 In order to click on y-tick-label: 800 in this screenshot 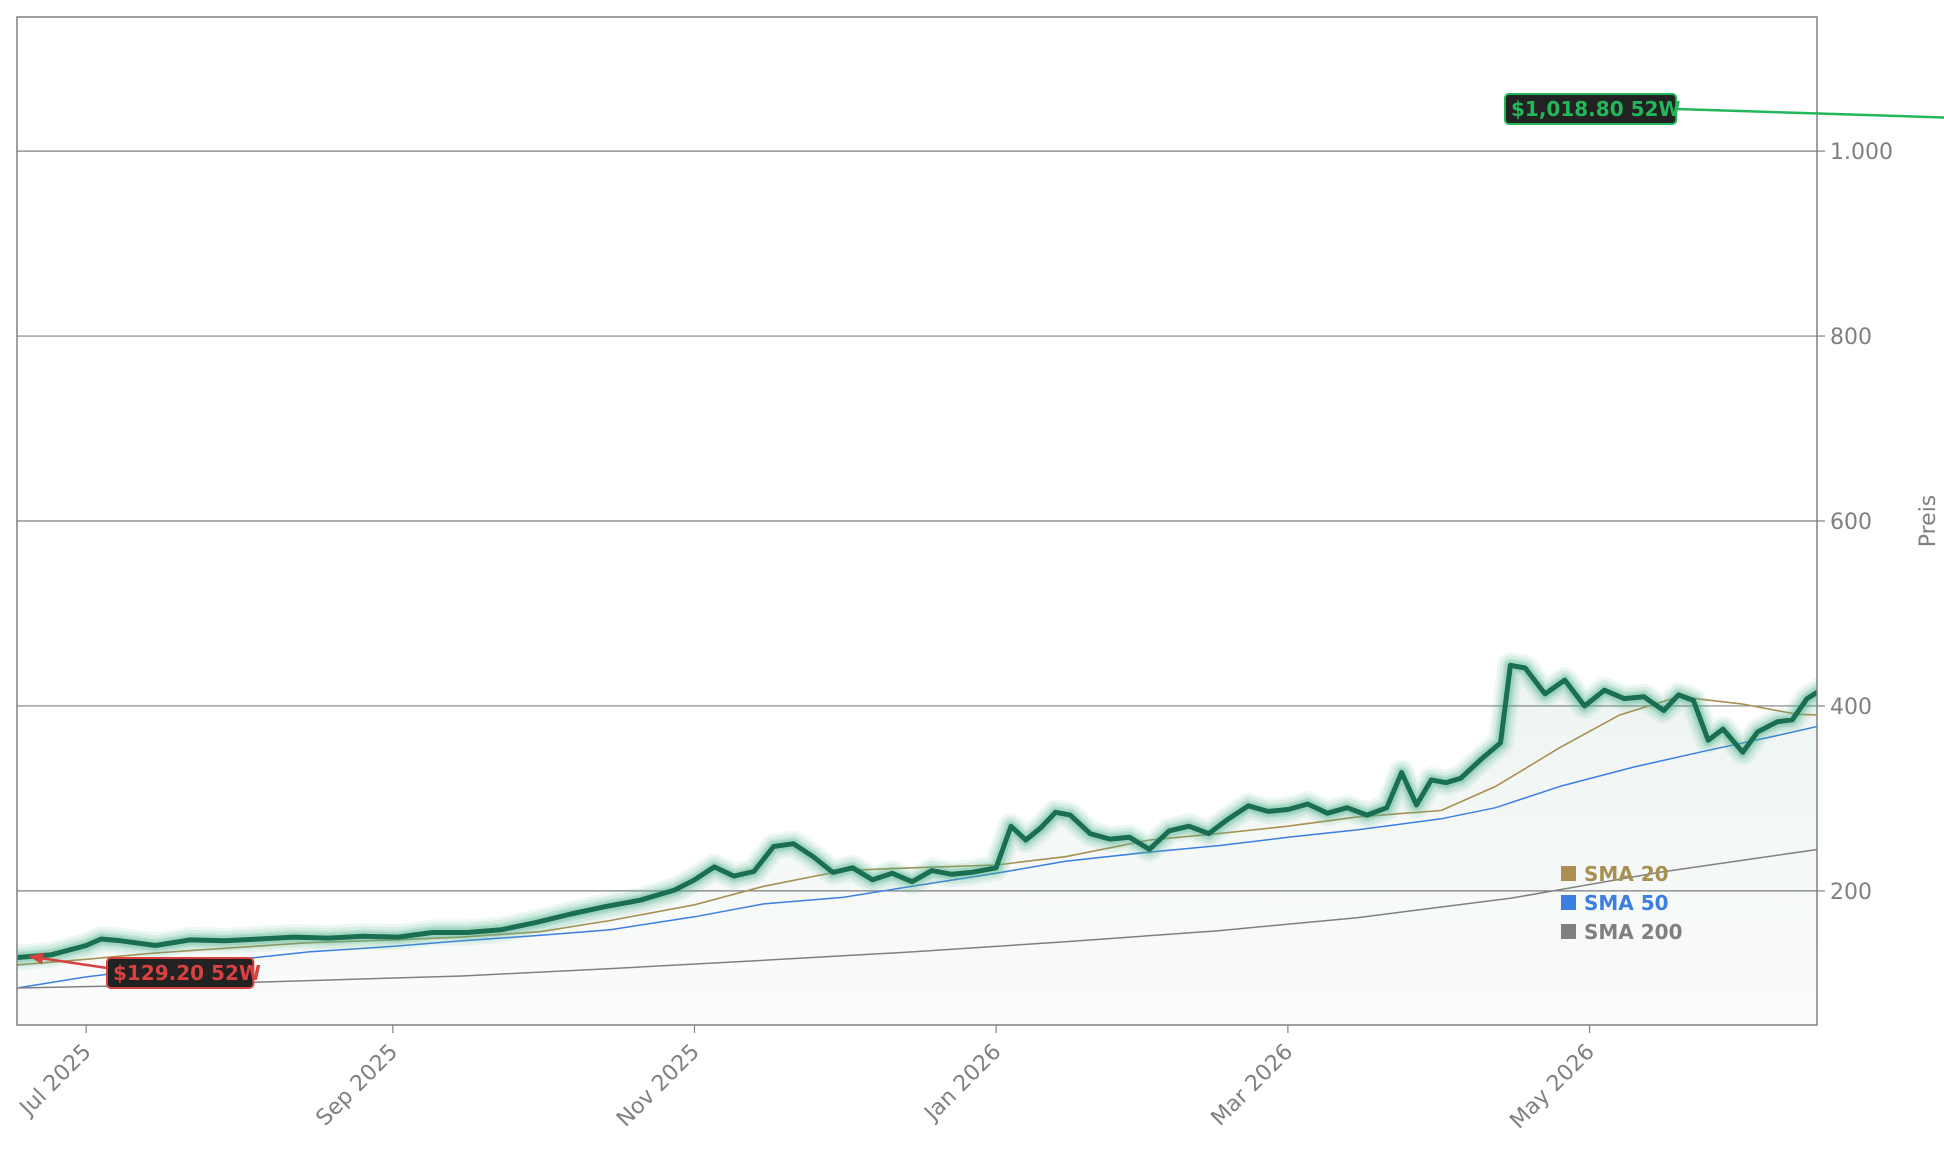, I will do `click(1851, 337)`.